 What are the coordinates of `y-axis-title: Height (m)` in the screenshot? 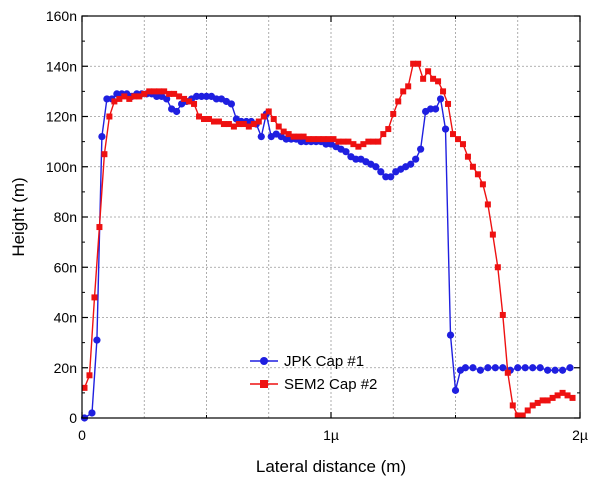 It's located at (18, 216).